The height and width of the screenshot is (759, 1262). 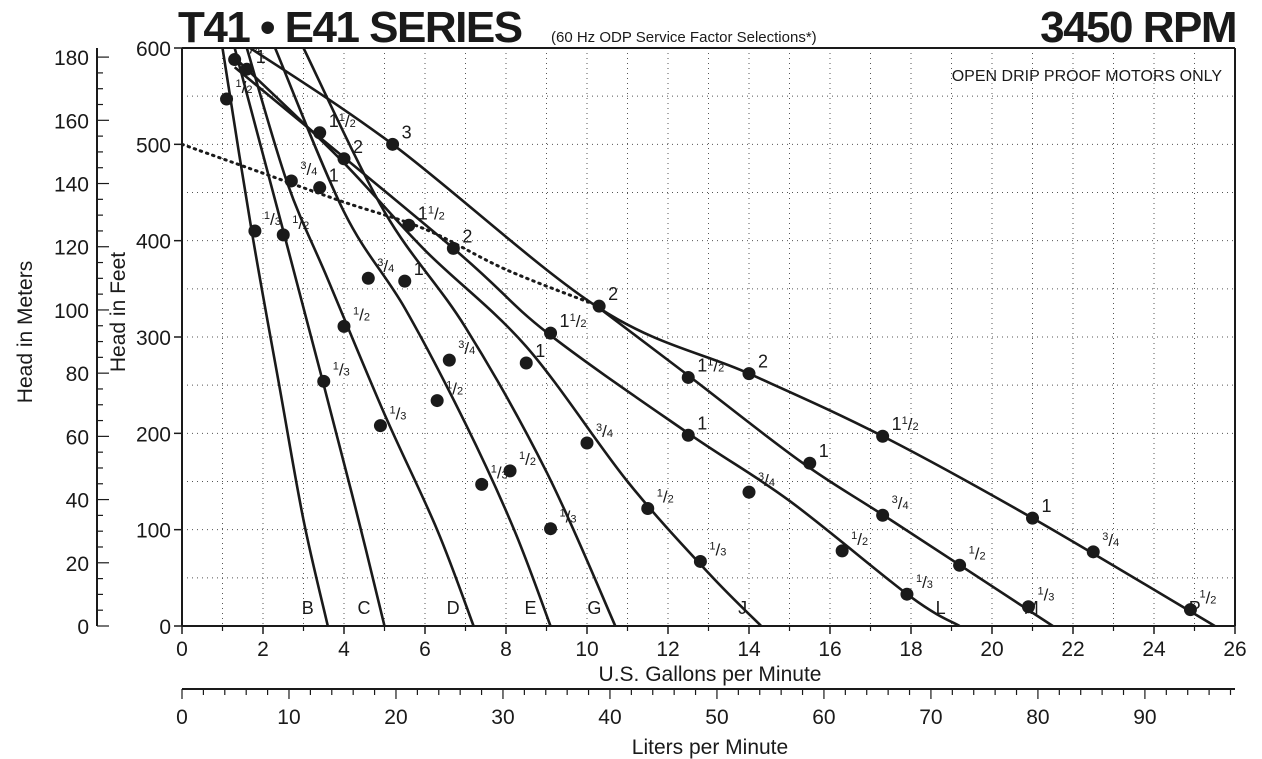 I want to click on curve-C: 3/41/21/3C, so click(x=307, y=332).